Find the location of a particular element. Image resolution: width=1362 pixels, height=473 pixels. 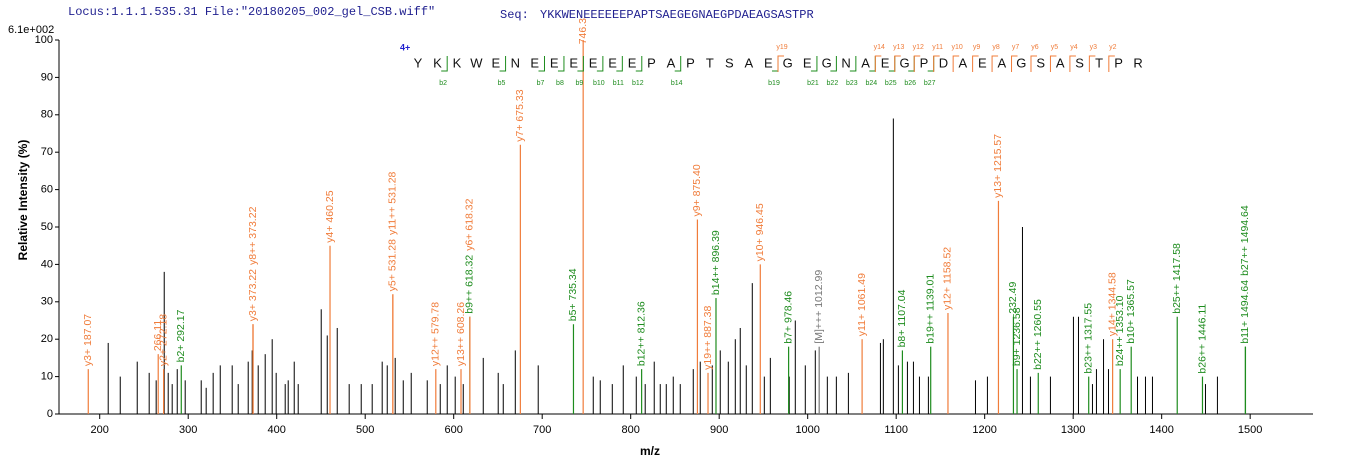

residue: D is located at coordinates (943, 62).